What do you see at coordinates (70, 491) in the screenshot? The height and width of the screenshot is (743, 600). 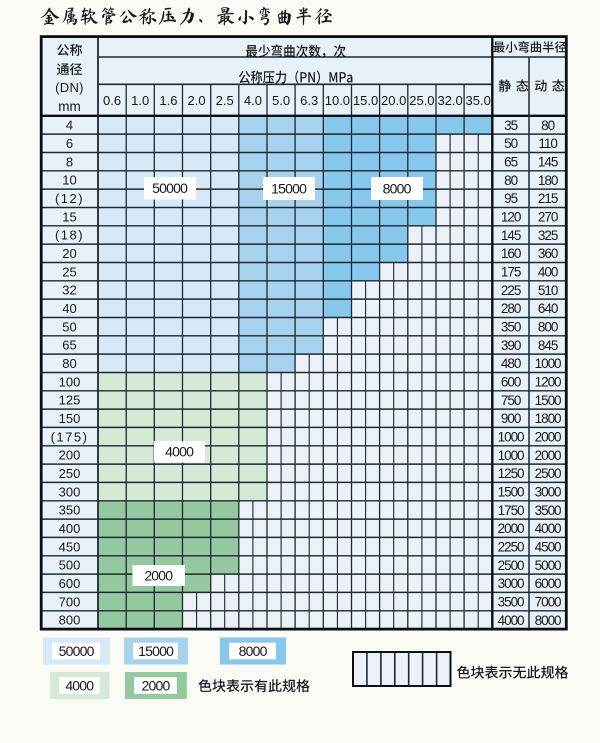 I see `svg-text: 300` at bounding box center [70, 491].